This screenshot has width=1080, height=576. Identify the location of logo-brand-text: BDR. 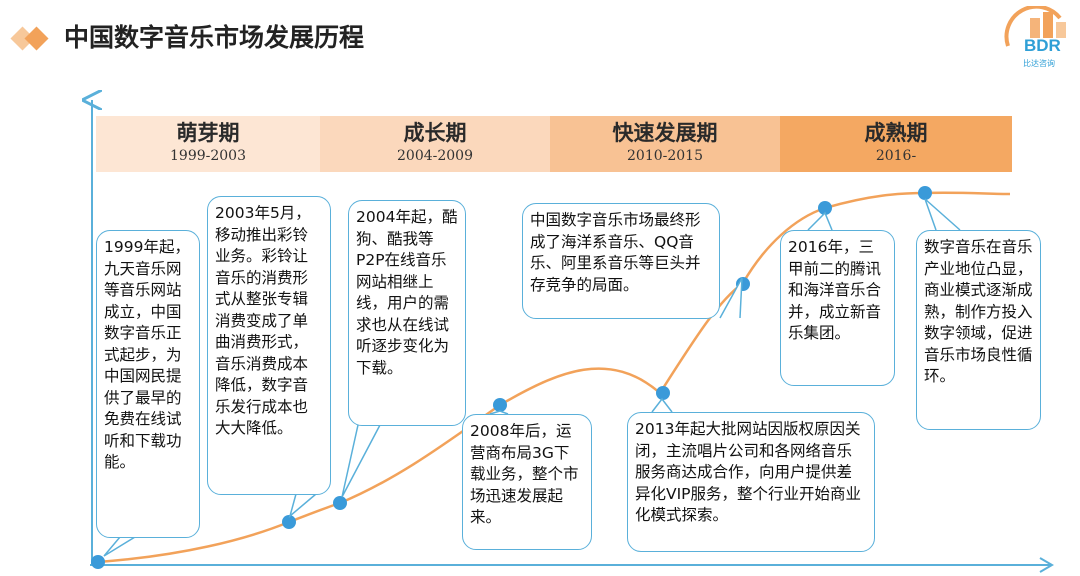
(1042, 45).